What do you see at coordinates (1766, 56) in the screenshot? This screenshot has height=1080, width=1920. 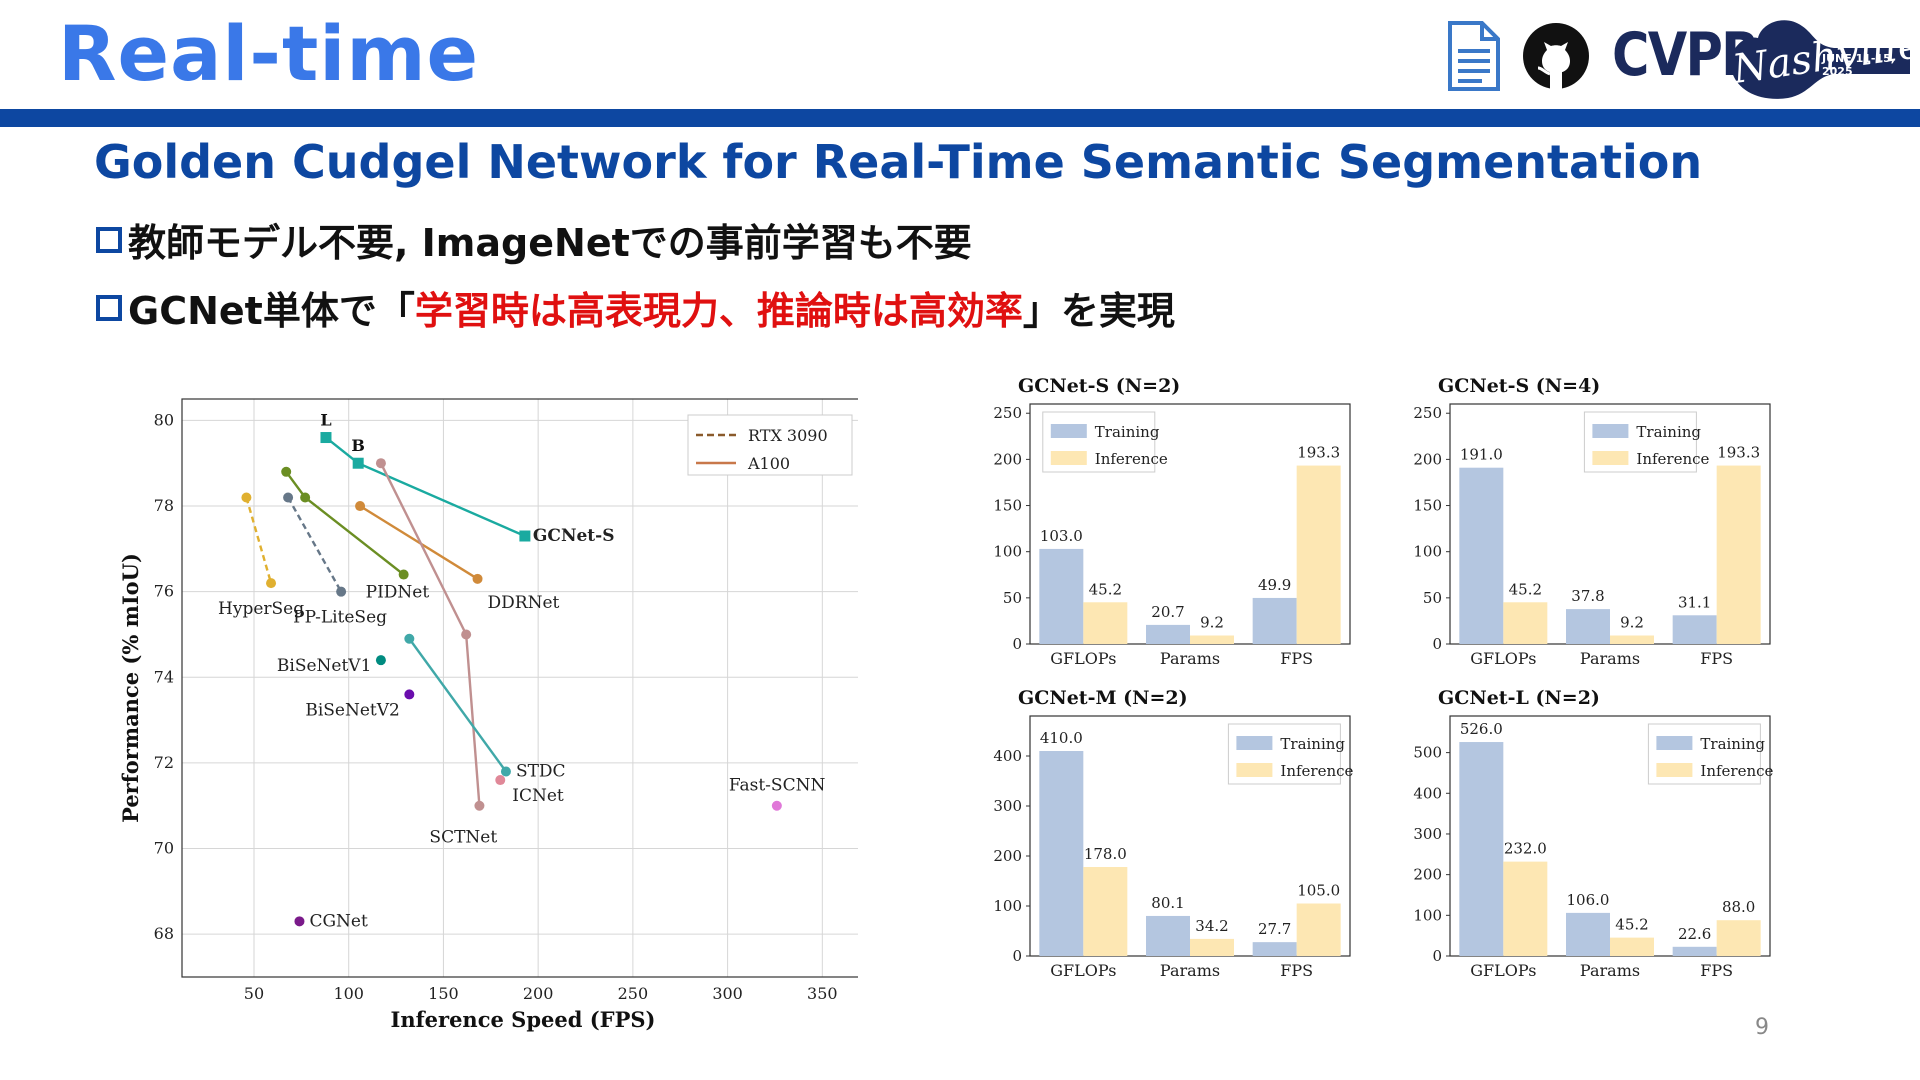 I see `cvpr-logo: CVPR Nashville JUNE 11-15, 2025` at bounding box center [1766, 56].